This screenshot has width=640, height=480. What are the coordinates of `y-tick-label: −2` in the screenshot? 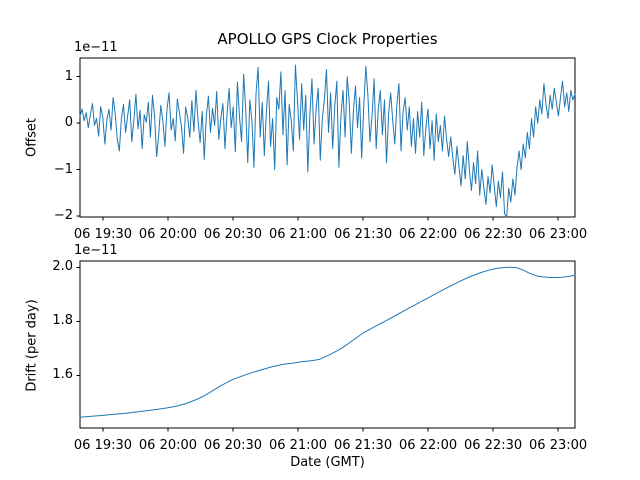 It's located at (63, 216).